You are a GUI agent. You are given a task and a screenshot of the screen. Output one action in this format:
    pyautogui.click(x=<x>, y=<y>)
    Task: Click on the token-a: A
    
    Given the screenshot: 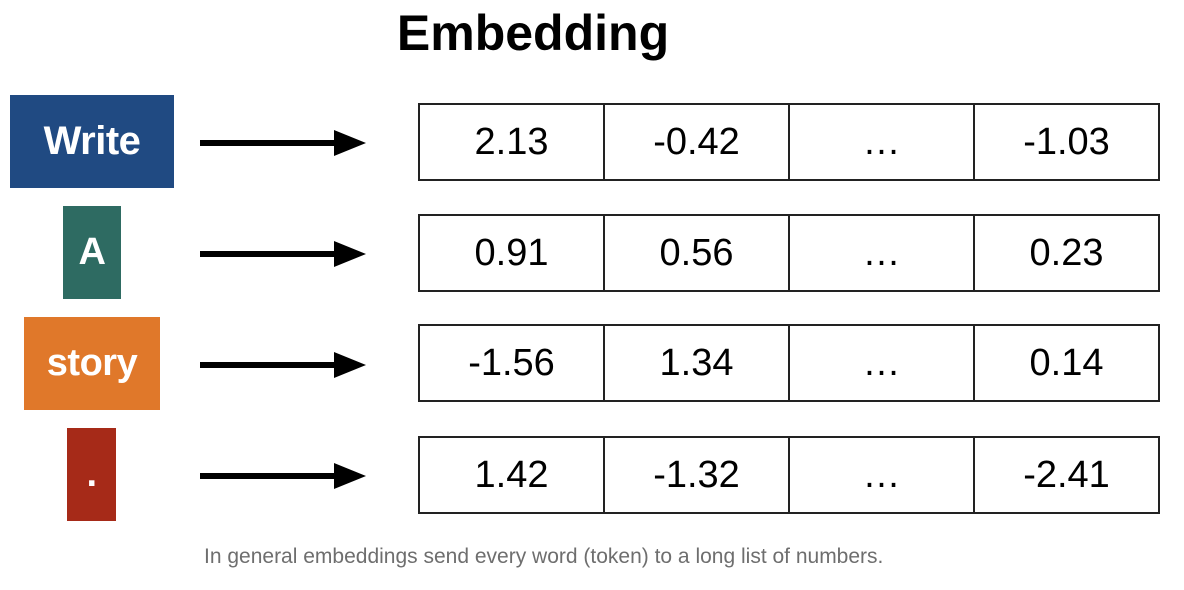 What is the action you would take?
    pyautogui.click(x=92, y=252)
    